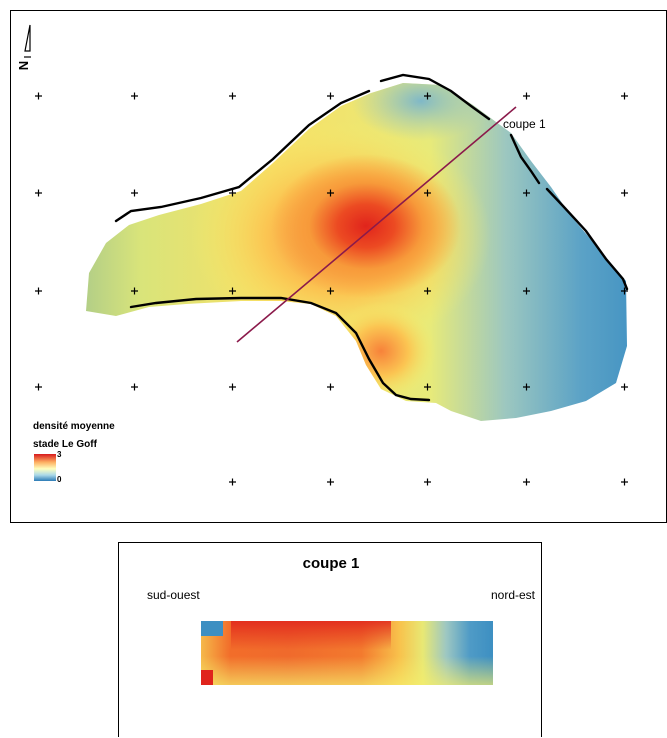  What do you see at coordinates (524, 124) in the screenshot?
I see `section-line-label: coupe 1` at bounding box center [524, 124].